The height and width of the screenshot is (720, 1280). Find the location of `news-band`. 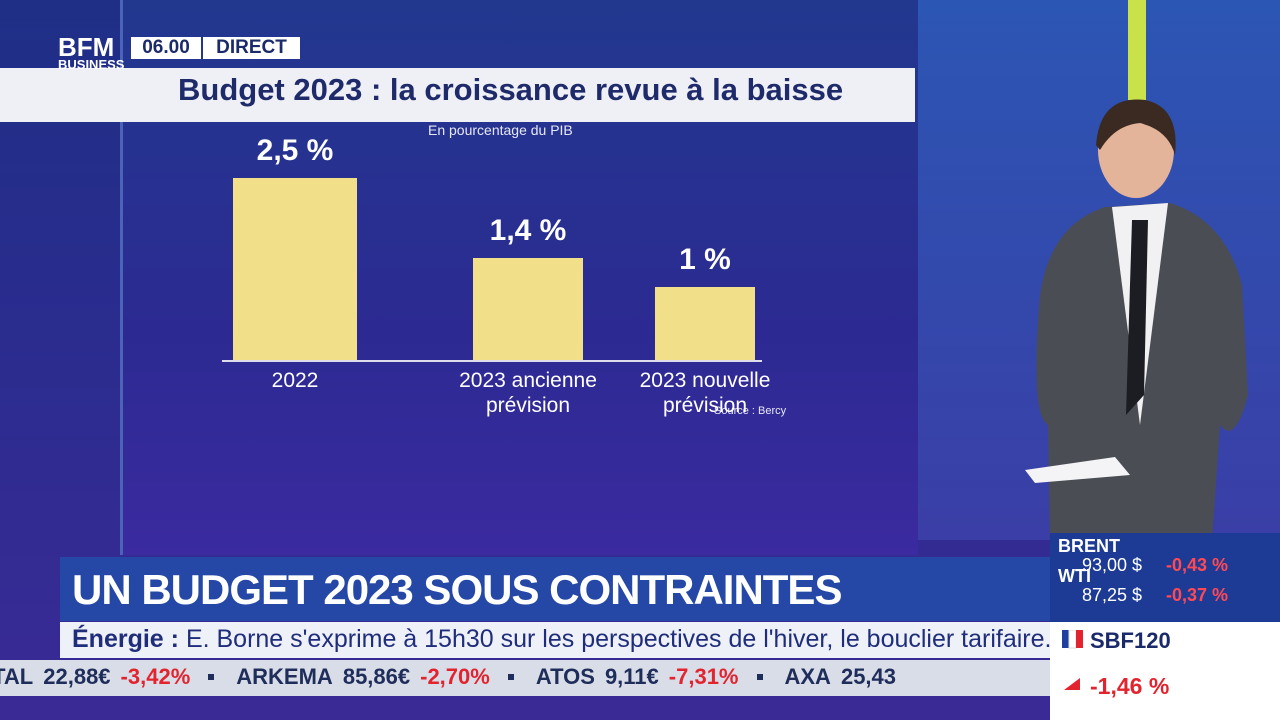

news-band is located at coordinates (555, 640).